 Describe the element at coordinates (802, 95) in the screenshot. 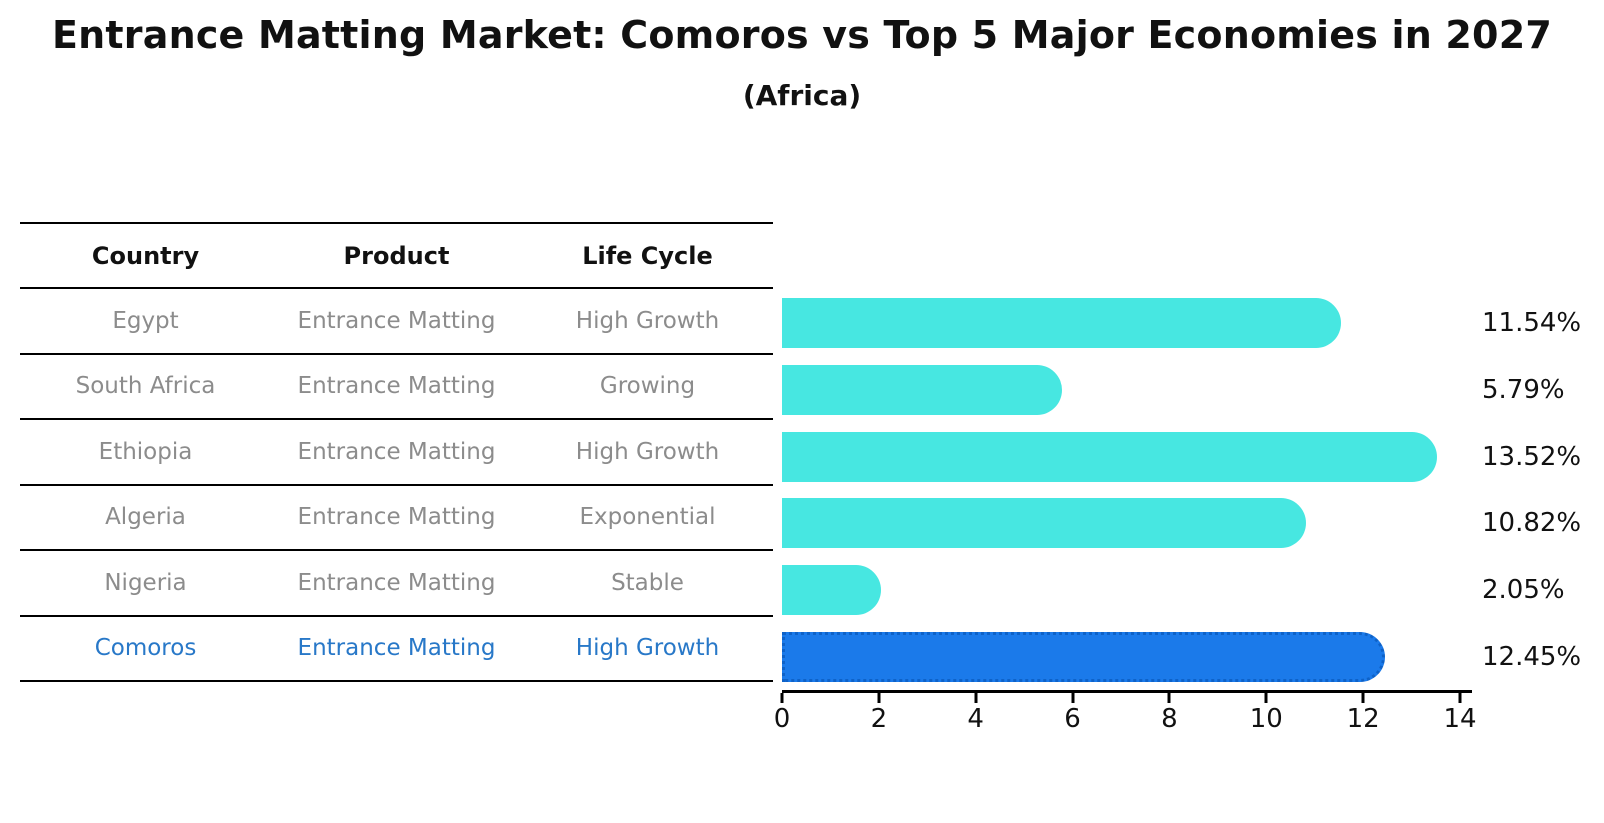

I see `chart-subtitle: (Africa)` at that location.